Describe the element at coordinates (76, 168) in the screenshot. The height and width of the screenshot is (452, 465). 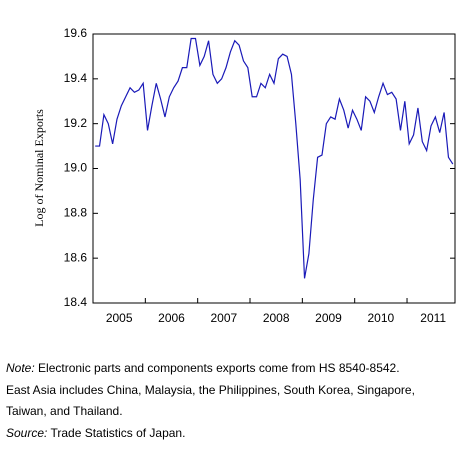
I see `y-tick-label: 19.0` at that location.